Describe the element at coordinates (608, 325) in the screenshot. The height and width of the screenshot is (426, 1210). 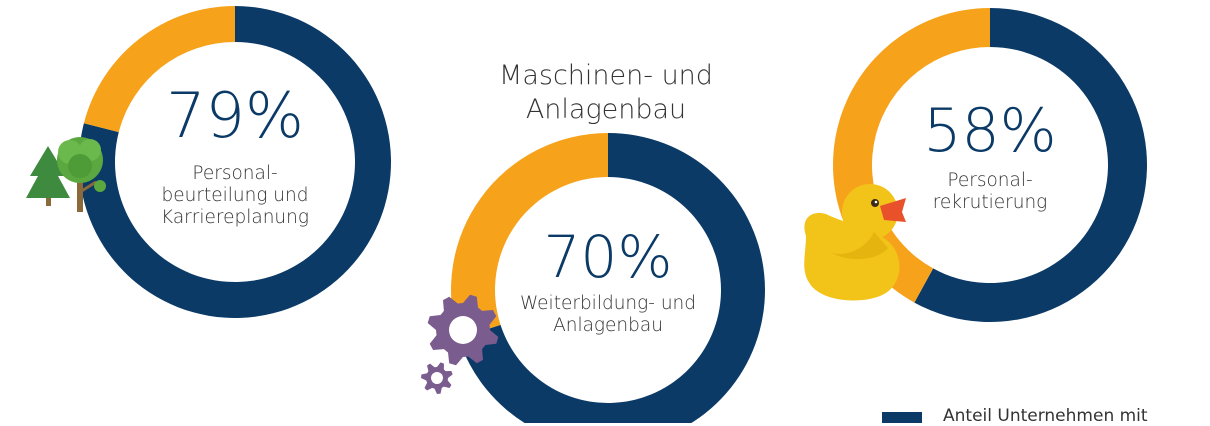
I see `donut-caption-line: Anlagenbau` at that location.